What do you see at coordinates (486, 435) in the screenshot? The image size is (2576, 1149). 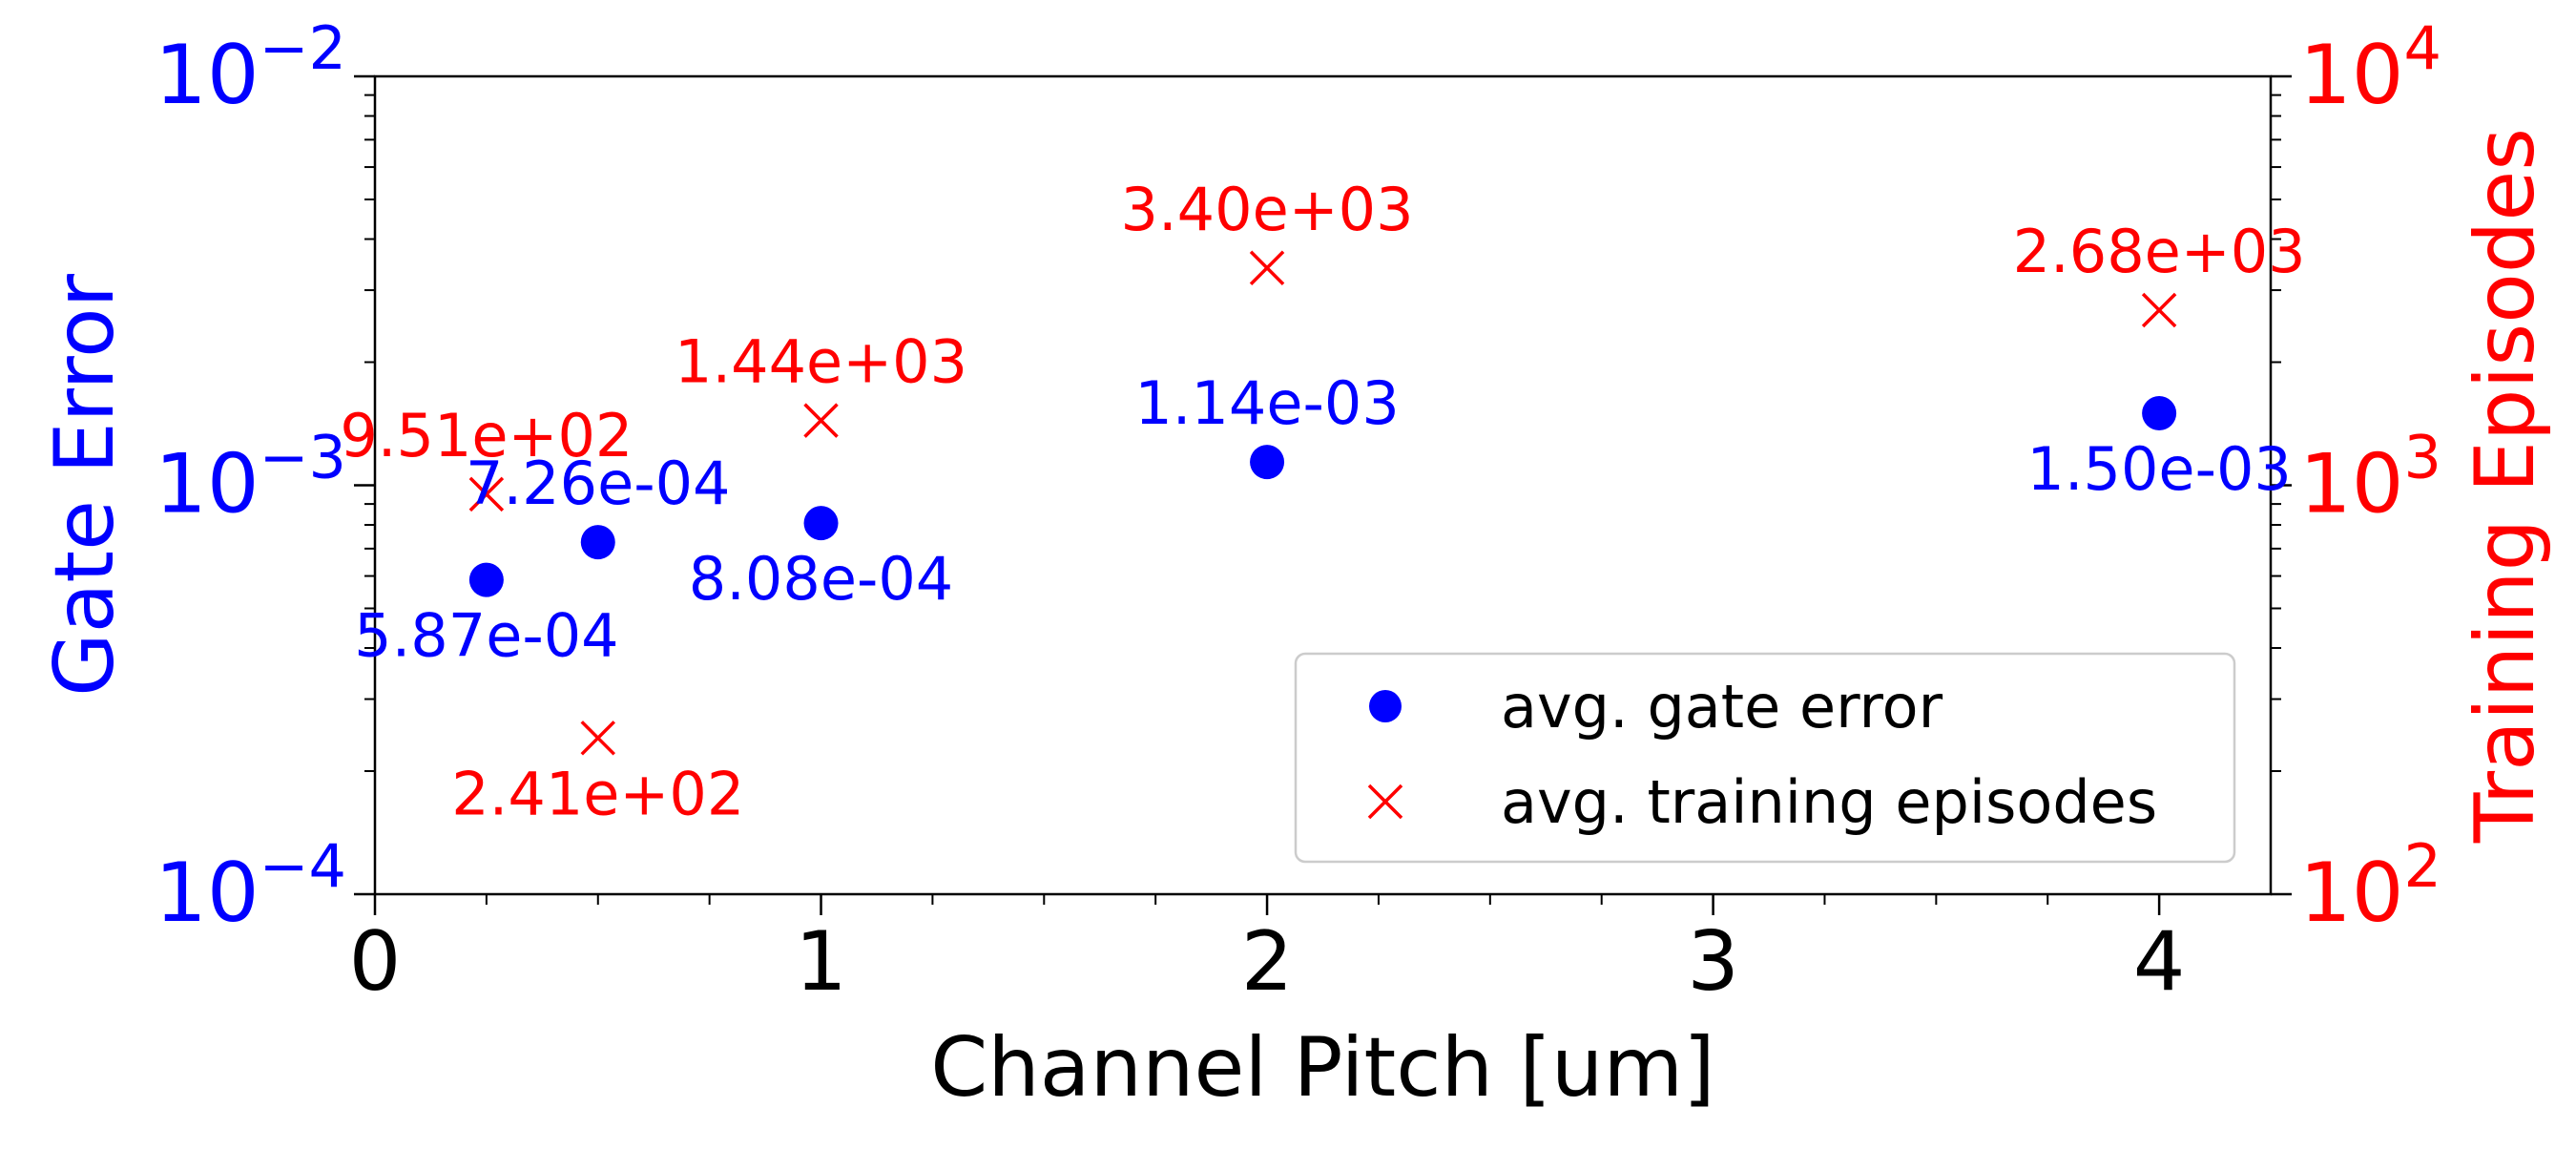 I see `training-episodes-data-label: 9.51e+02` at bounding box center [486, 435].